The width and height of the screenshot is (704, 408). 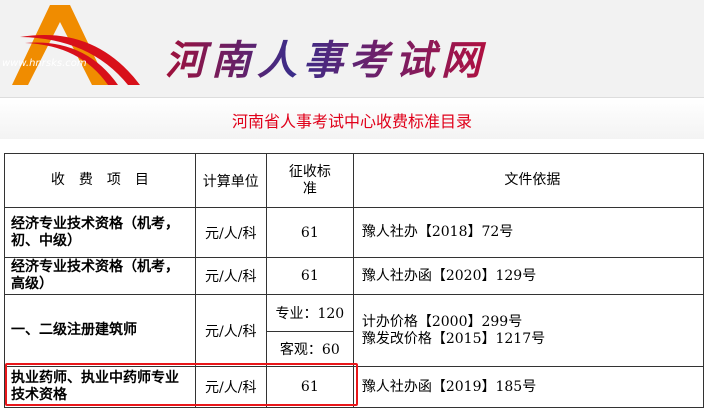 I want to click on table-row: 经济专业技术资格（机考，初、中级） 元/人/科 61 豫人社办【2018】72号, so click(x=354, y=232).